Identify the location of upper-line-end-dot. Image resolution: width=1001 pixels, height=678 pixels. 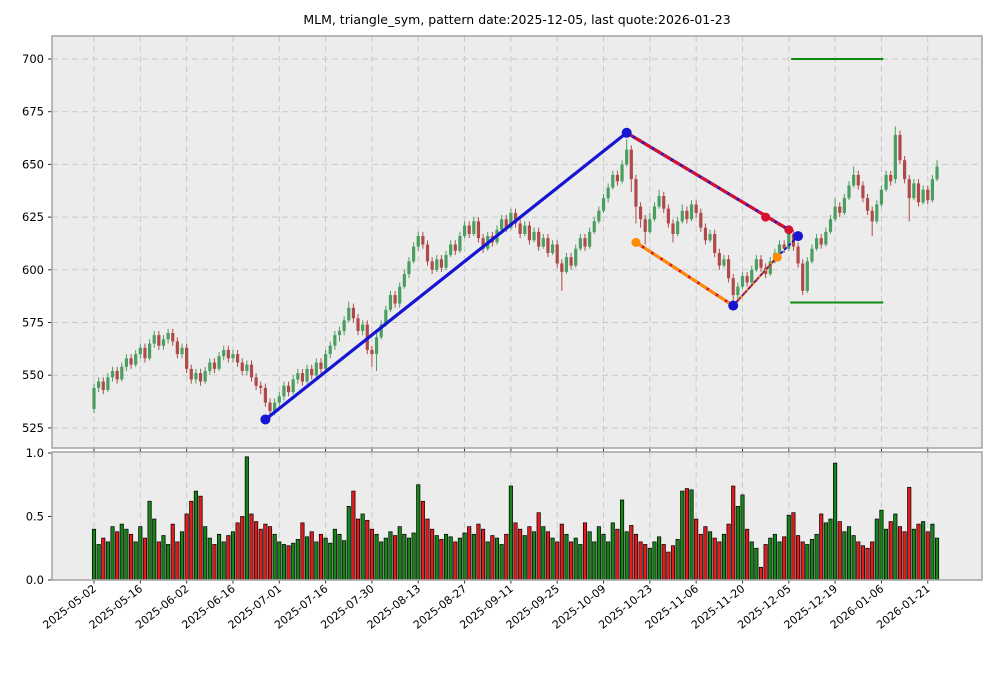
(789, 230).